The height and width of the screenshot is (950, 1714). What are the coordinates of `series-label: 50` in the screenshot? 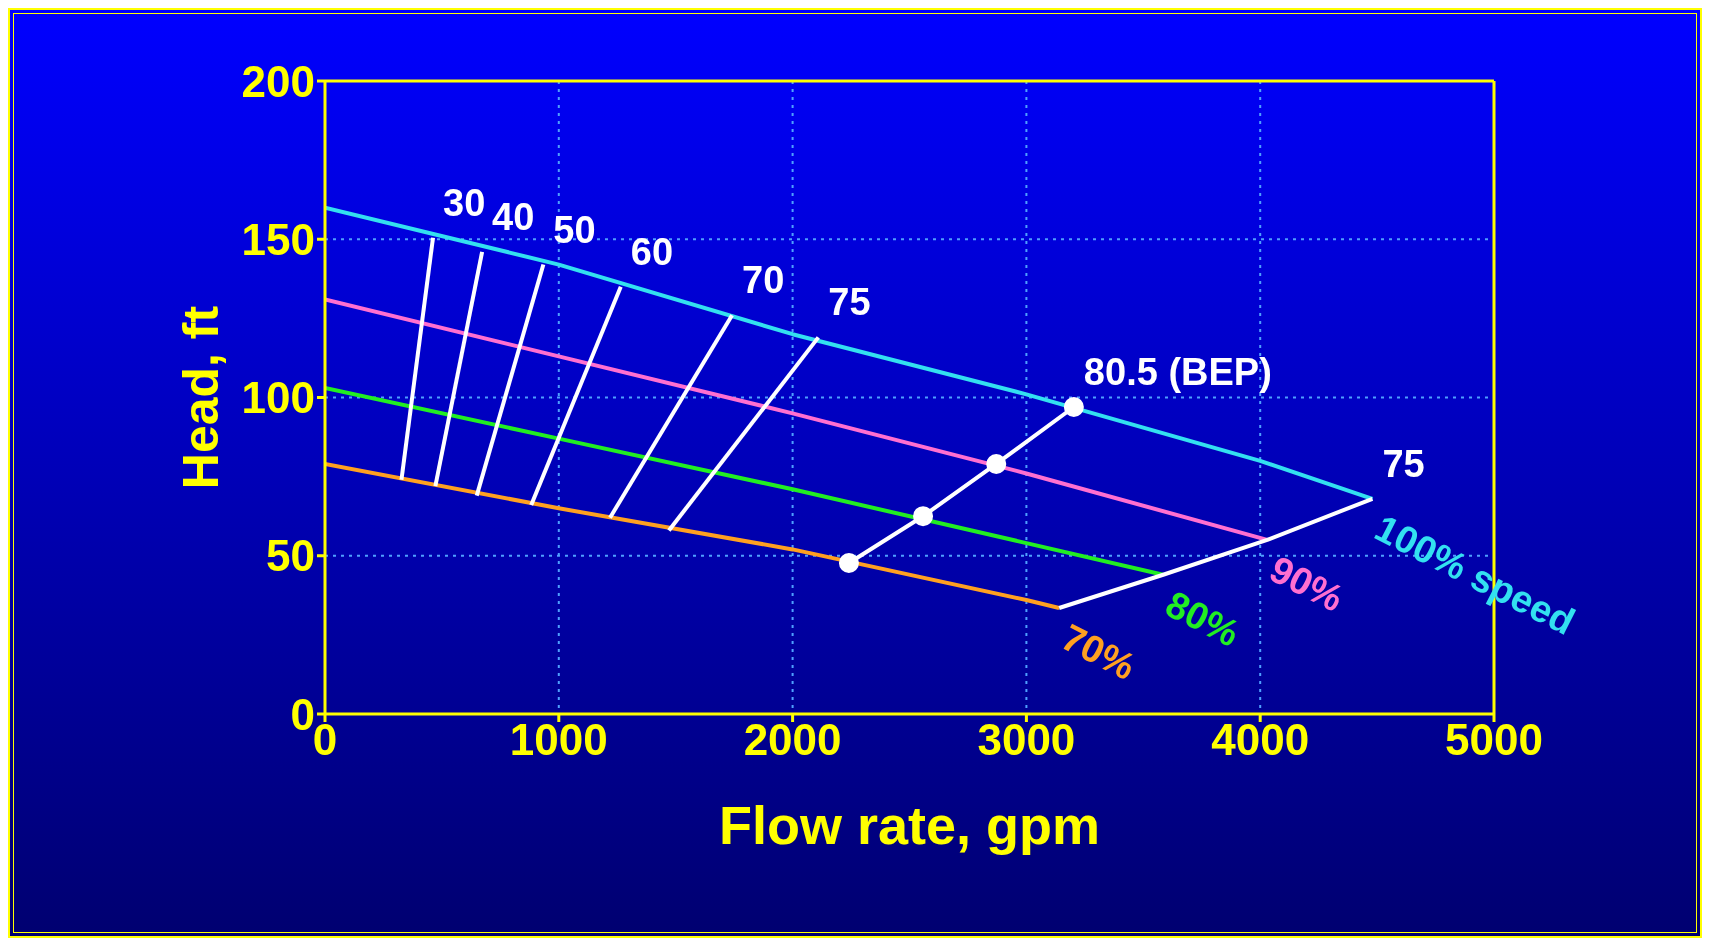 It's located at (574, 229).